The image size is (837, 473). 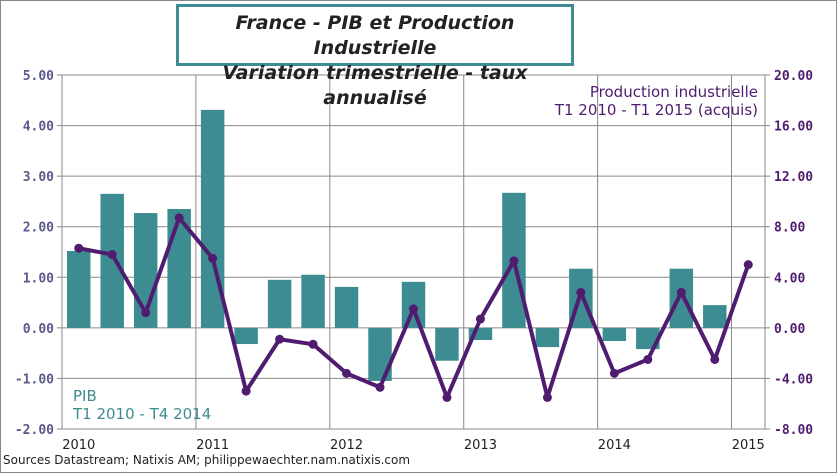 I want to click on left-axis-tick-label: 2.00, so click(x=38, y=228).